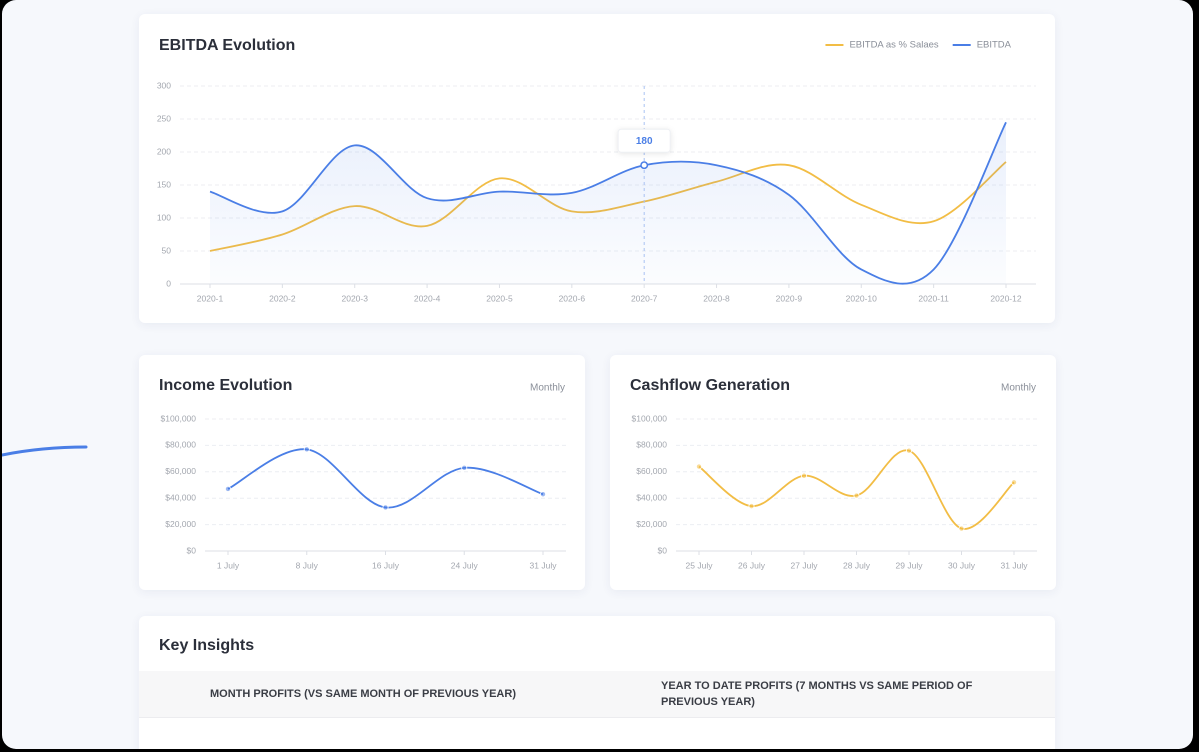  What do you see at coordinates (933, 298) in the screenshot?
I see `x-tick-label: 2020-11` at bounding box center [933, 298].